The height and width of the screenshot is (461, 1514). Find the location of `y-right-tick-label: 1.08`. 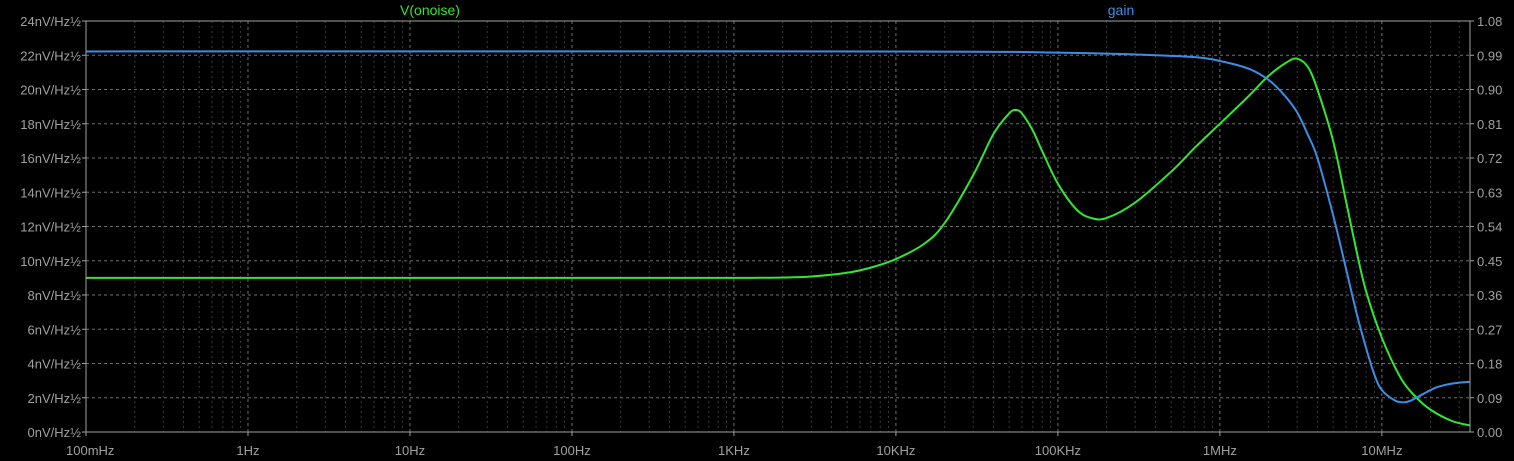

y-right-tick-label: 1.08 is located at coordinates (1489, 21).